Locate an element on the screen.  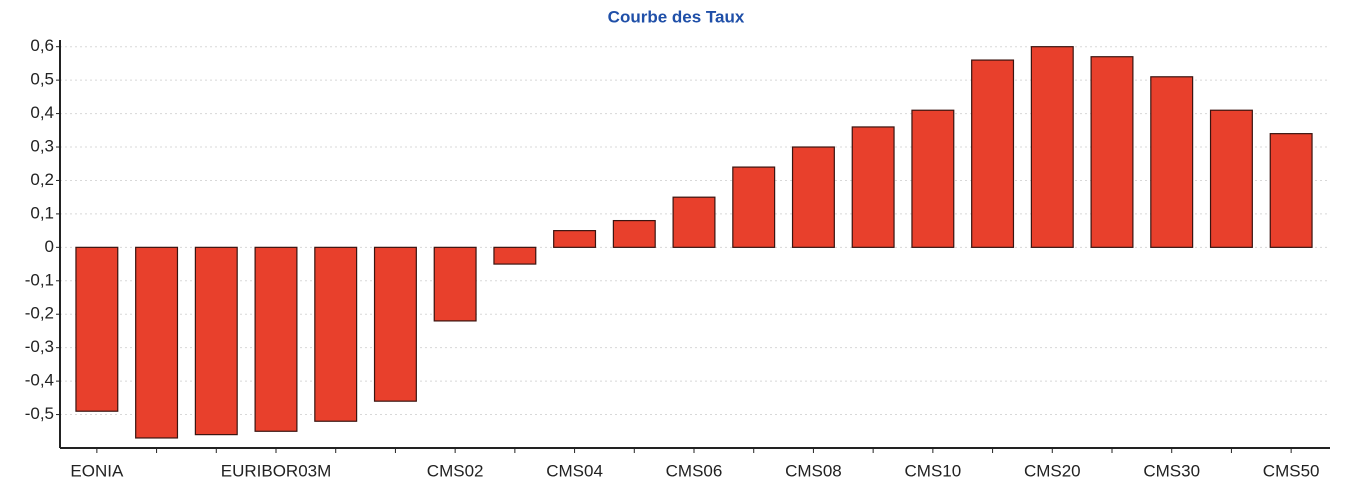
y-tick-label: -0,5 is located at coordinates (39, 413).